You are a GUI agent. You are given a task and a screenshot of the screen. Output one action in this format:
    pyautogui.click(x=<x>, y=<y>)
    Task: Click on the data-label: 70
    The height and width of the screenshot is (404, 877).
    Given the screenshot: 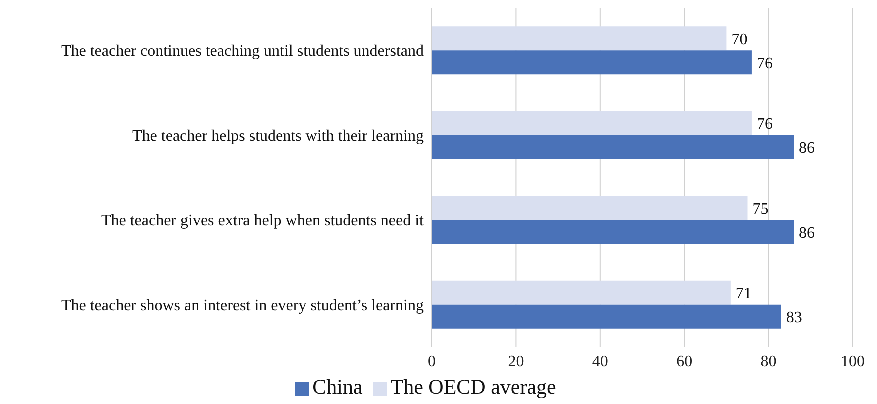 What is the action you would take?
    pyautogui.click(x=740, y=39)
    